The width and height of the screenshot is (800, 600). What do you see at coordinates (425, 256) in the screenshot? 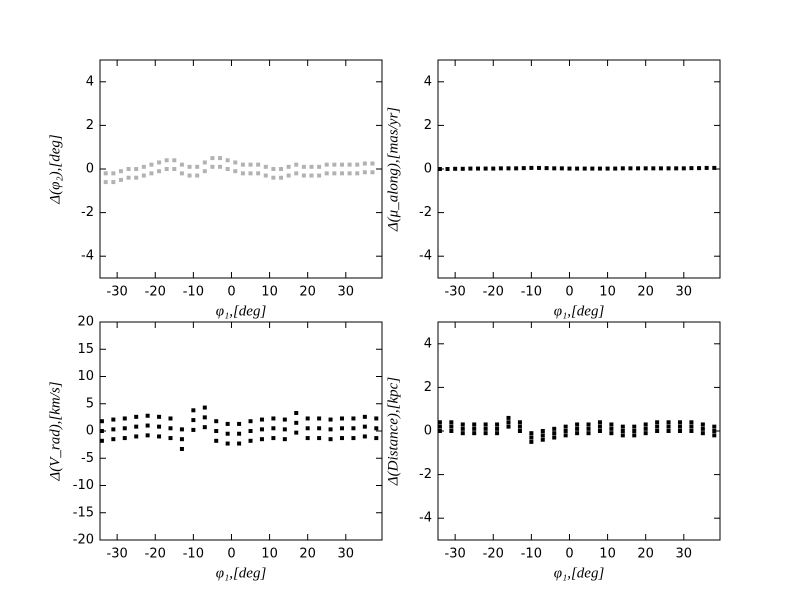
I see `y-tick-label: -4` at bounding box center [425, 256].